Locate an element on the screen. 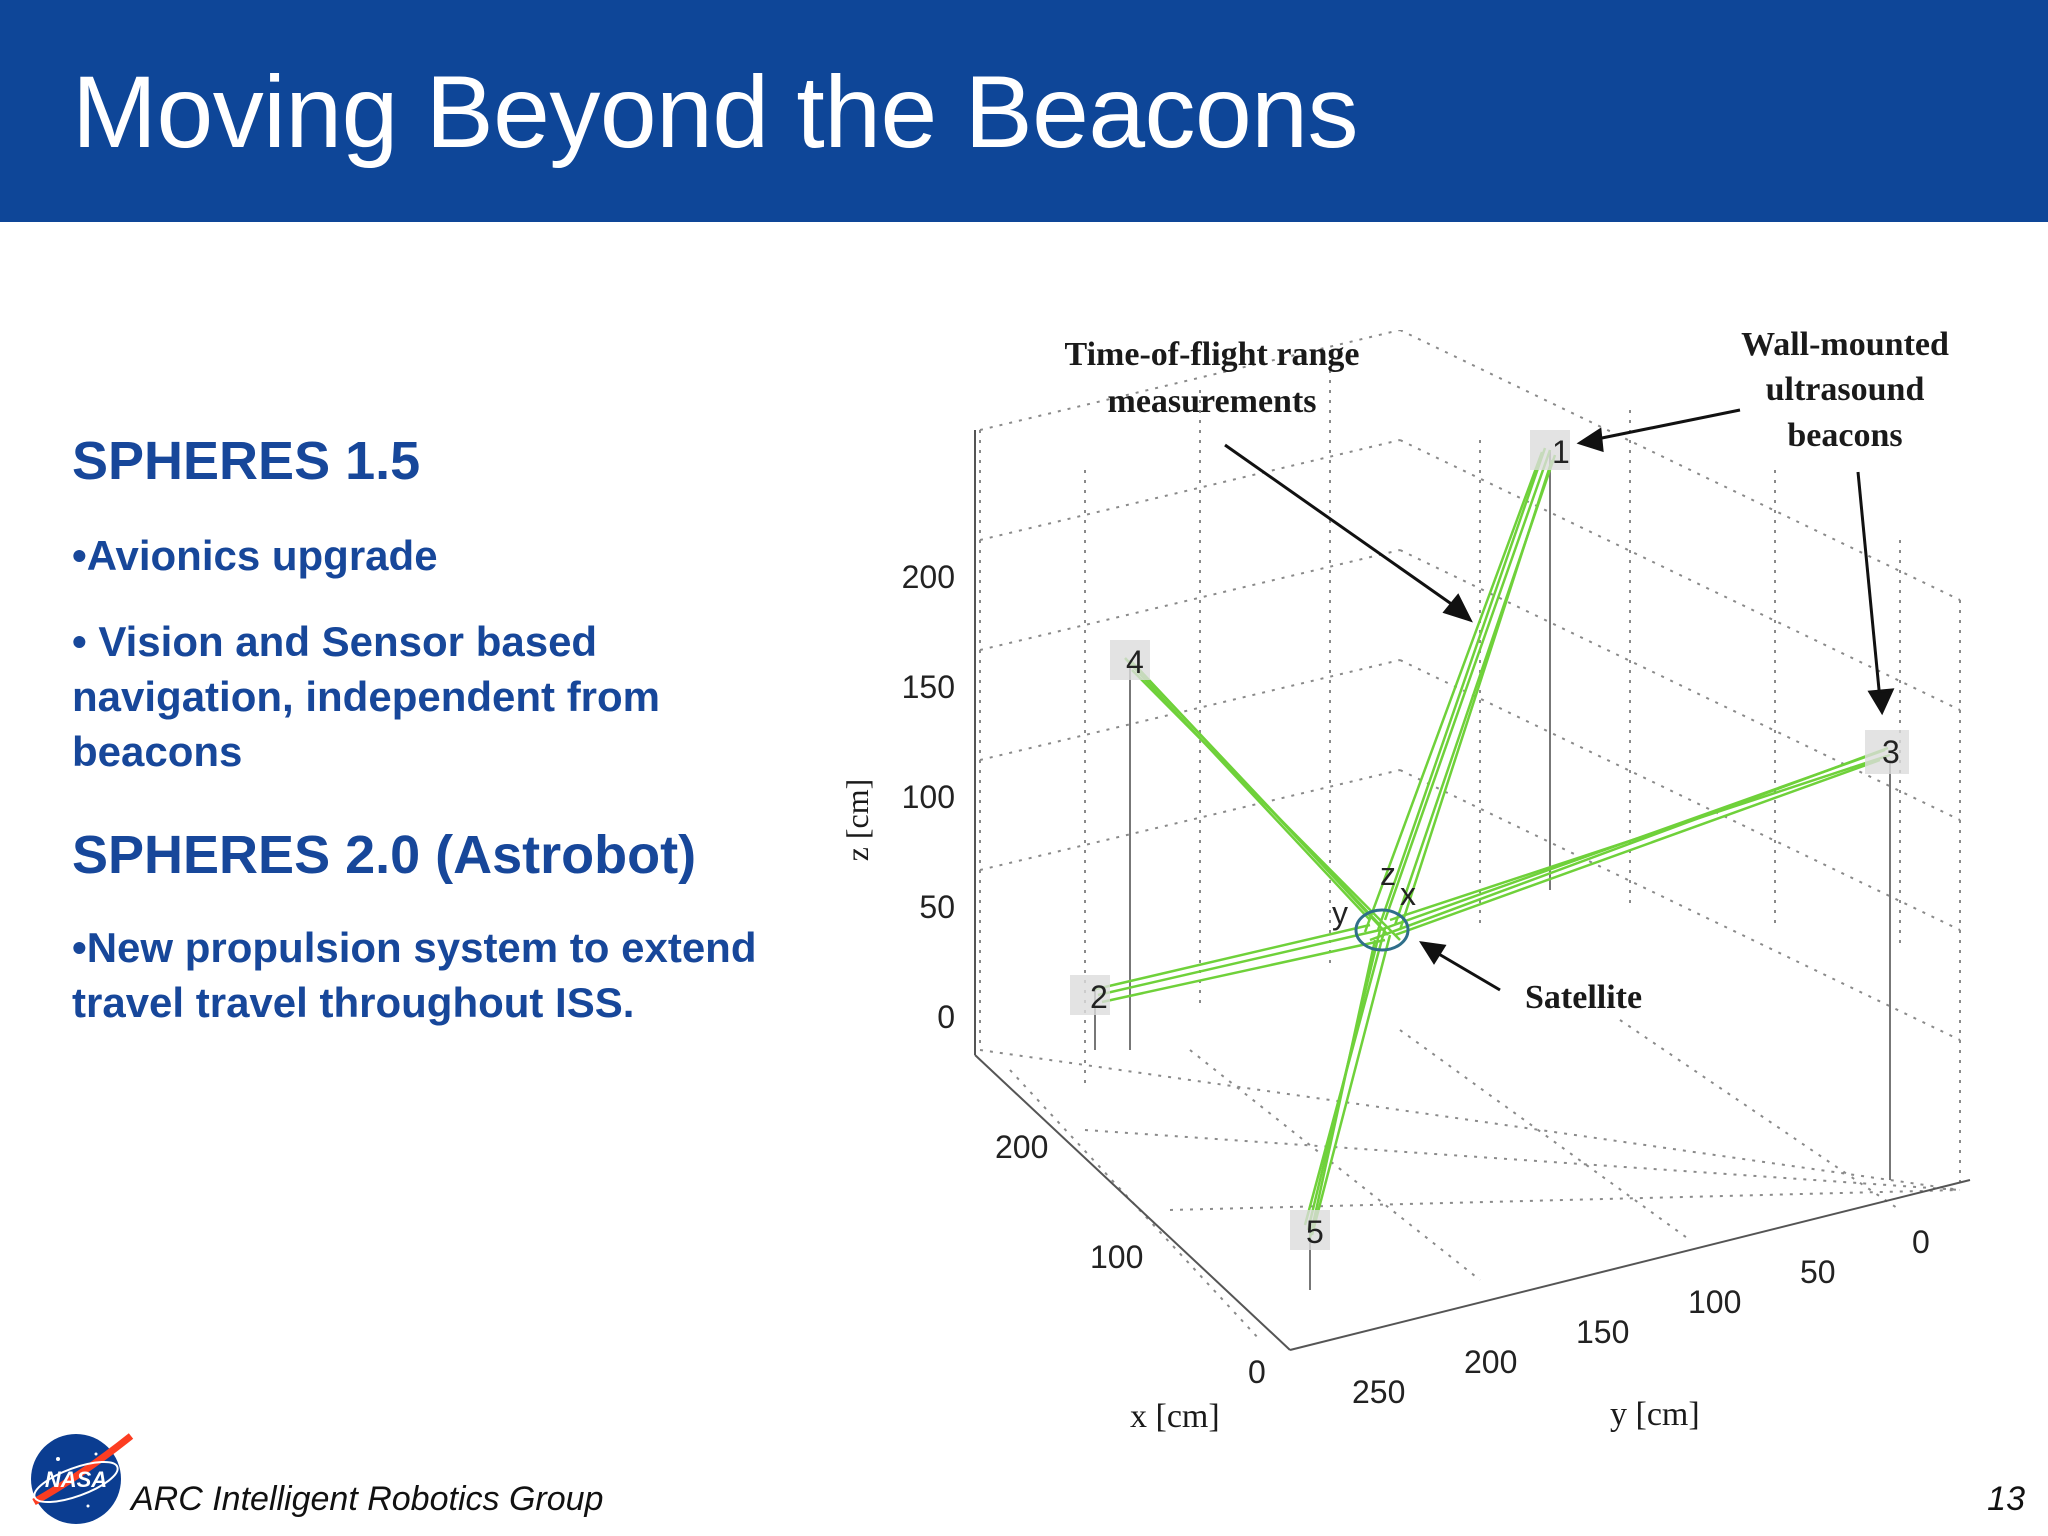 The height and width of the screenshot is (1536, 2048). x-axis-label: x [cm] is located at coordinates (1175, 1416).